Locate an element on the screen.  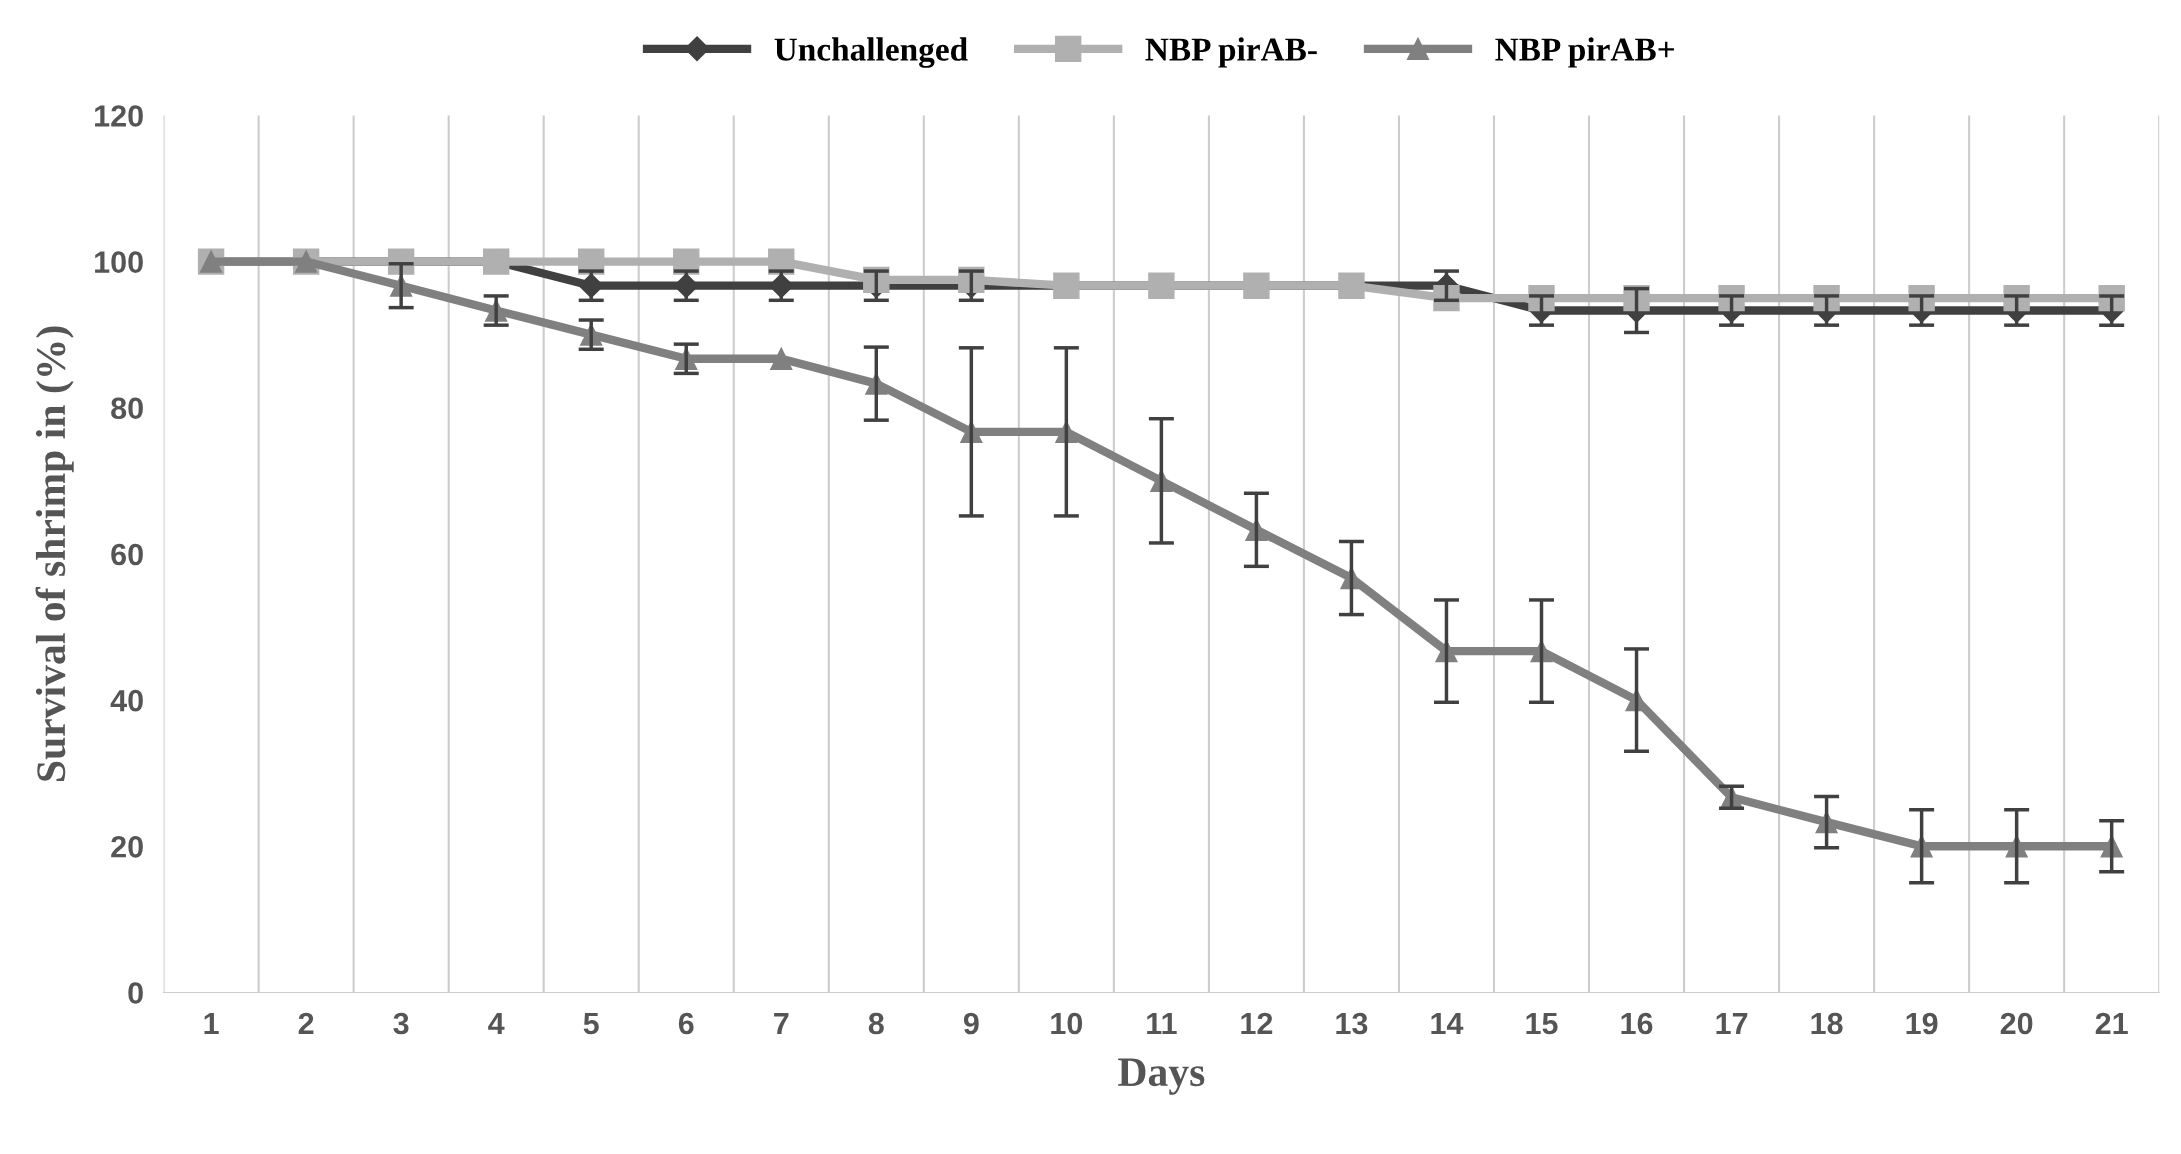
x-tick-label: 3 is located at coordinates (401, 1023).